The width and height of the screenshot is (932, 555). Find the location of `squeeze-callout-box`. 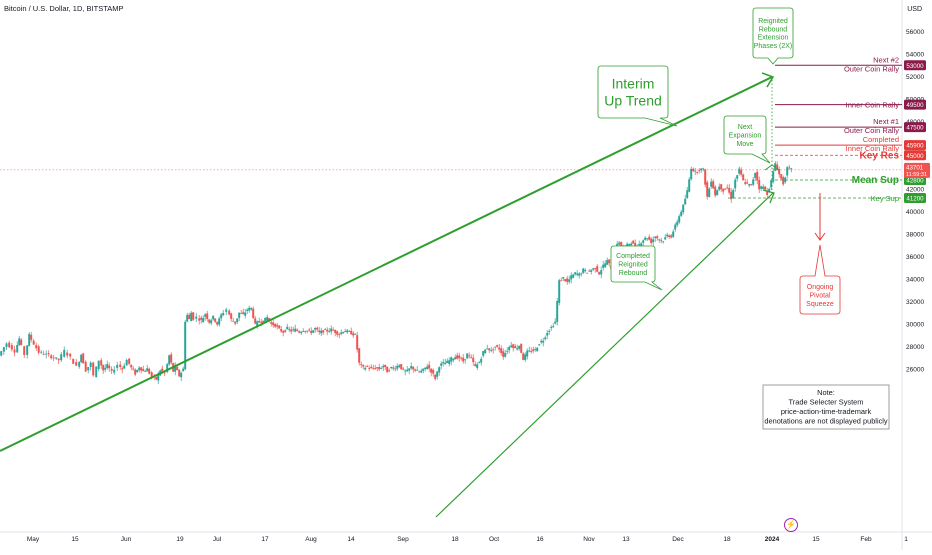

squeeze-callout-box is located at coordinates (820, 279).